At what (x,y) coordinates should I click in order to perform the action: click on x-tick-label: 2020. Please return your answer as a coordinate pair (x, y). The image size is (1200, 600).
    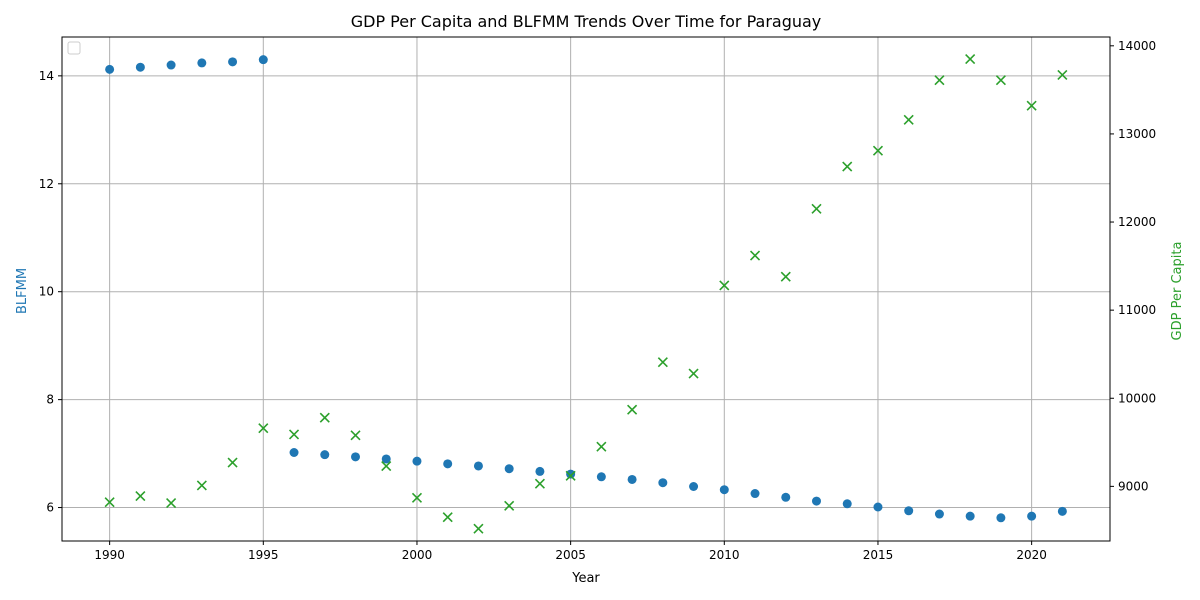
    Looking at the image, I should click on (1031, 555).